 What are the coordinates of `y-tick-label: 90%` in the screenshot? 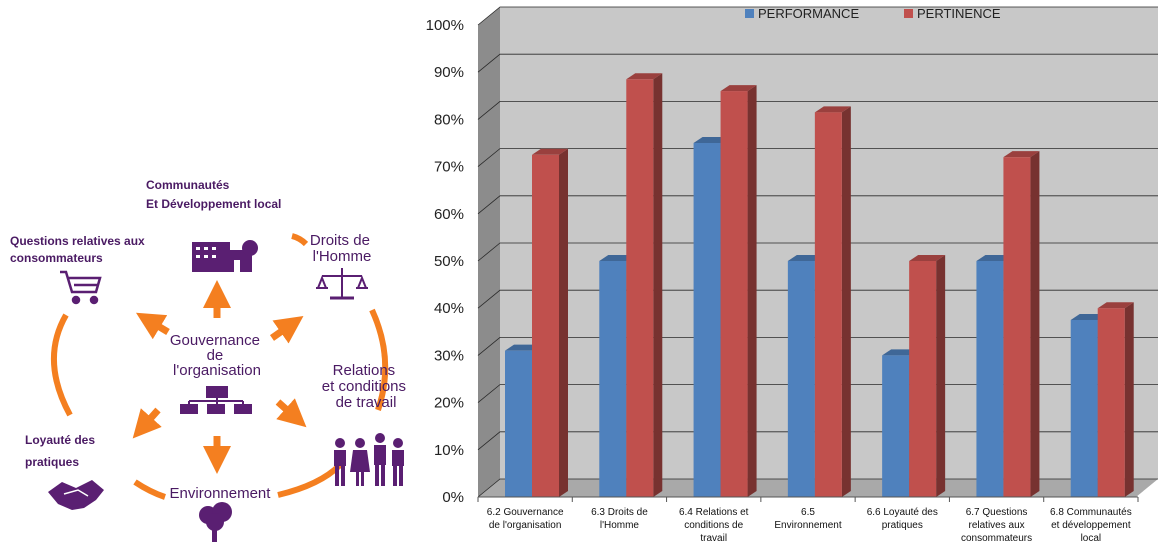 It's located at (449, 72).